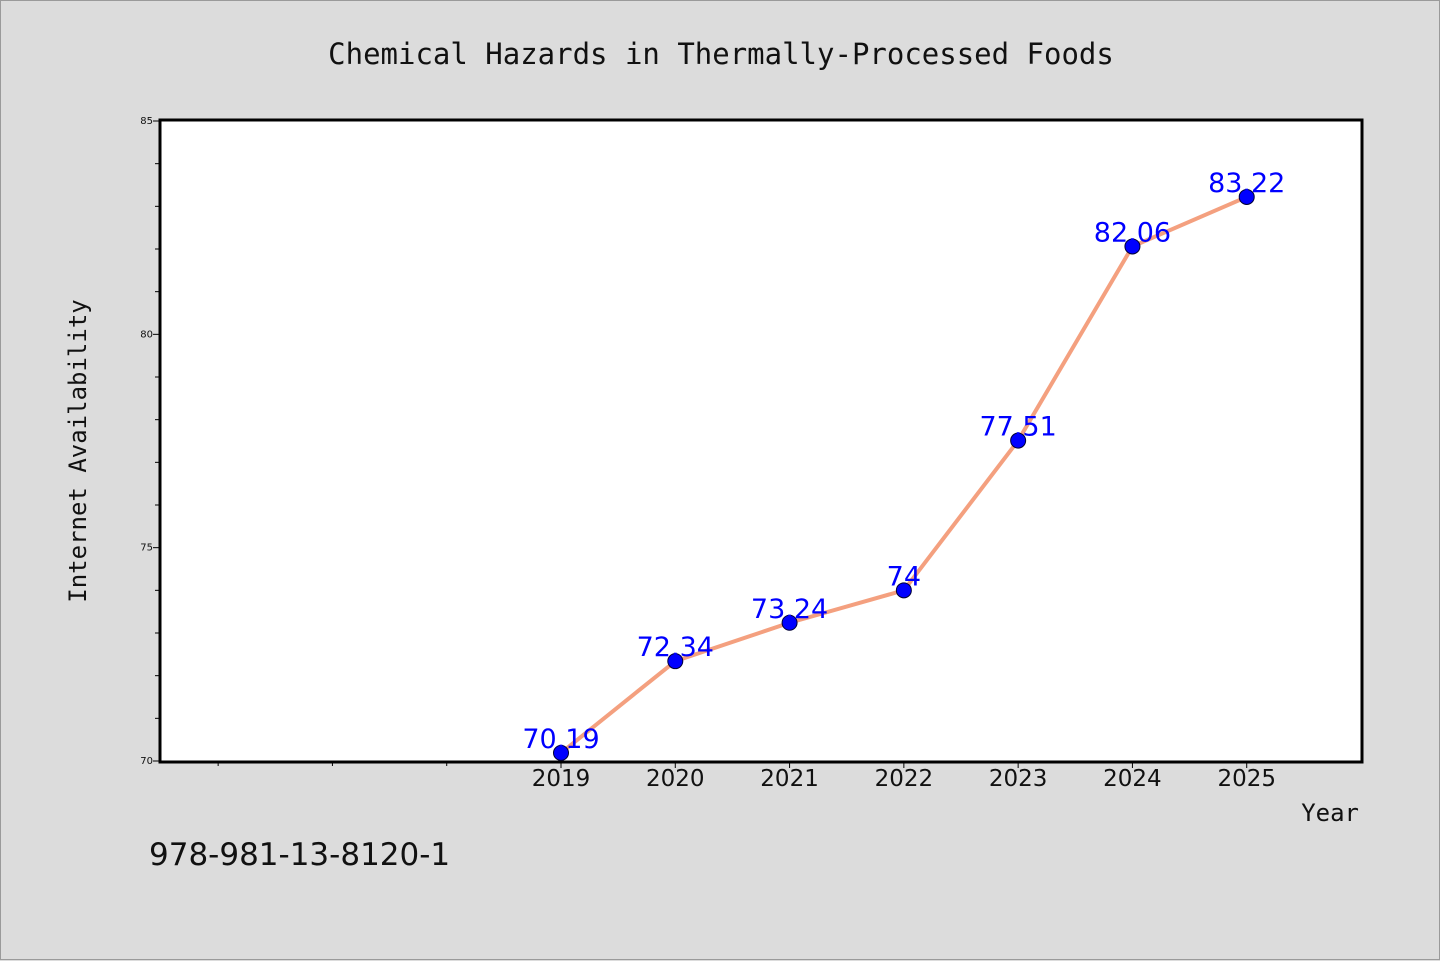  I want to click on x-axis-label: Year, so click(1330, 813).